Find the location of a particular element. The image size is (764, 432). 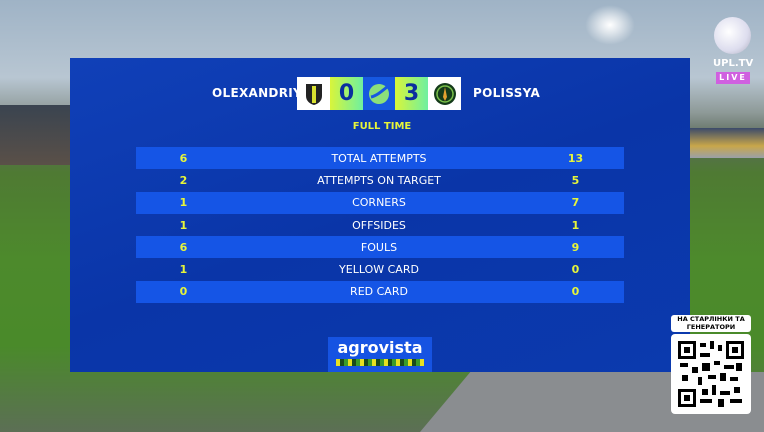

stat-label: RED CARD is located at coordinates (379, 292).